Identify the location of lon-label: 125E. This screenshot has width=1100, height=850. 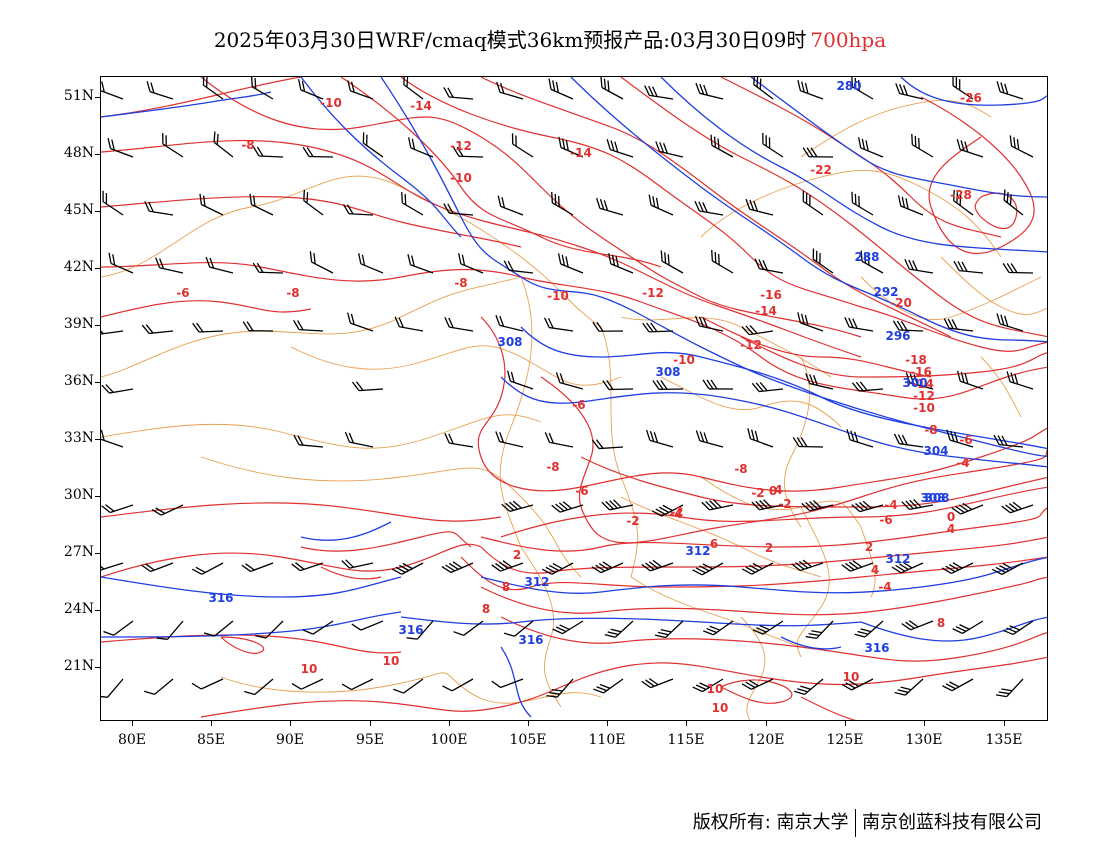
(845, 740).